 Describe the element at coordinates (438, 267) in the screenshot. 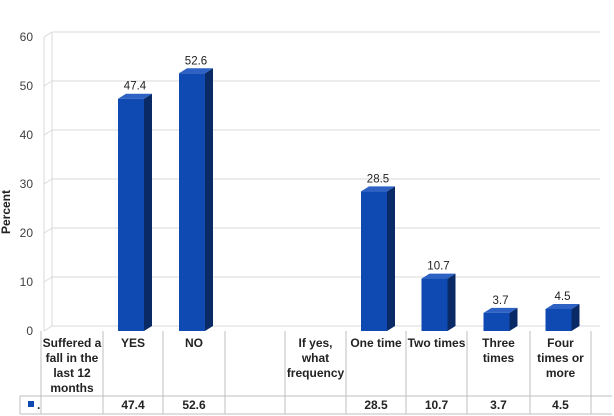

I see `data-label: 10.7` at that location.